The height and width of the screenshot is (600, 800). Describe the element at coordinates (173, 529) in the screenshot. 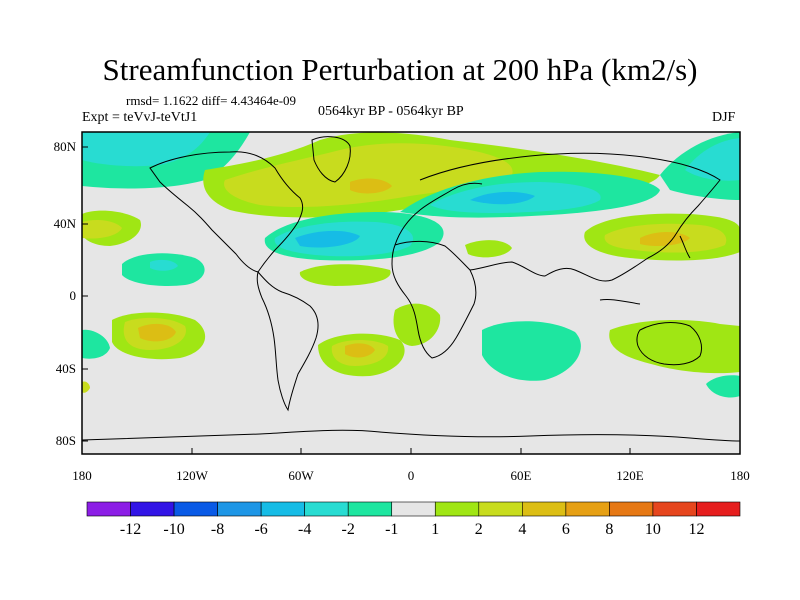

I see `colorbar-label: -10` at that location.